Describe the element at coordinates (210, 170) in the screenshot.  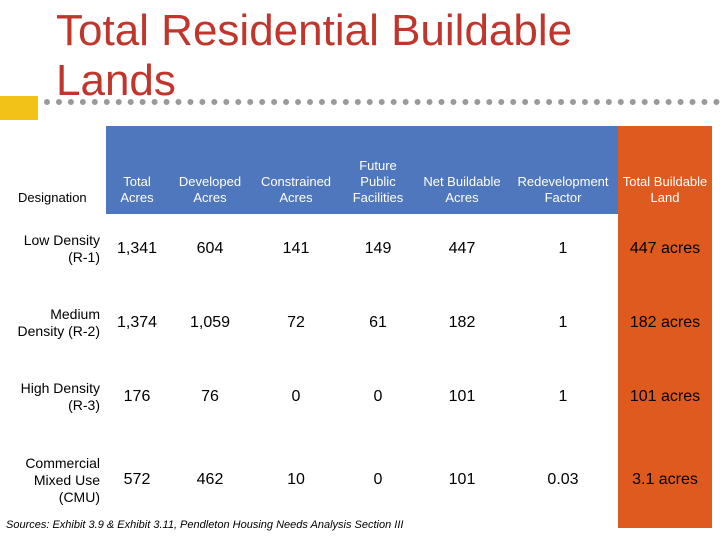
I see `header-developed-acres: Developed Acres` at that location.